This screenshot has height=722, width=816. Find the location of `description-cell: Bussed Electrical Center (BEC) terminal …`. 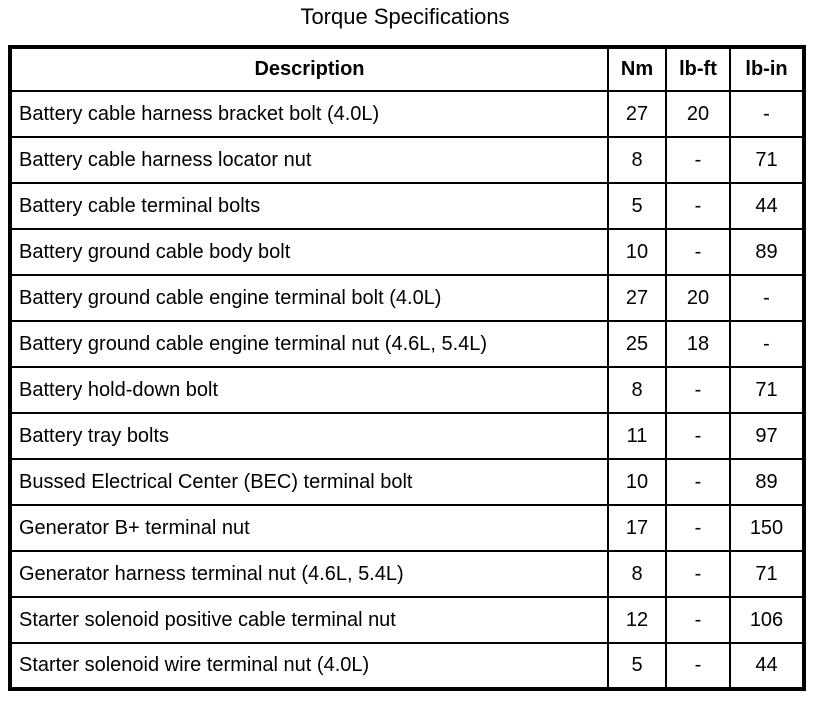

description-cell: Bussed Electrical Center (BEC) terminal … is located at coordinates (309, 482).